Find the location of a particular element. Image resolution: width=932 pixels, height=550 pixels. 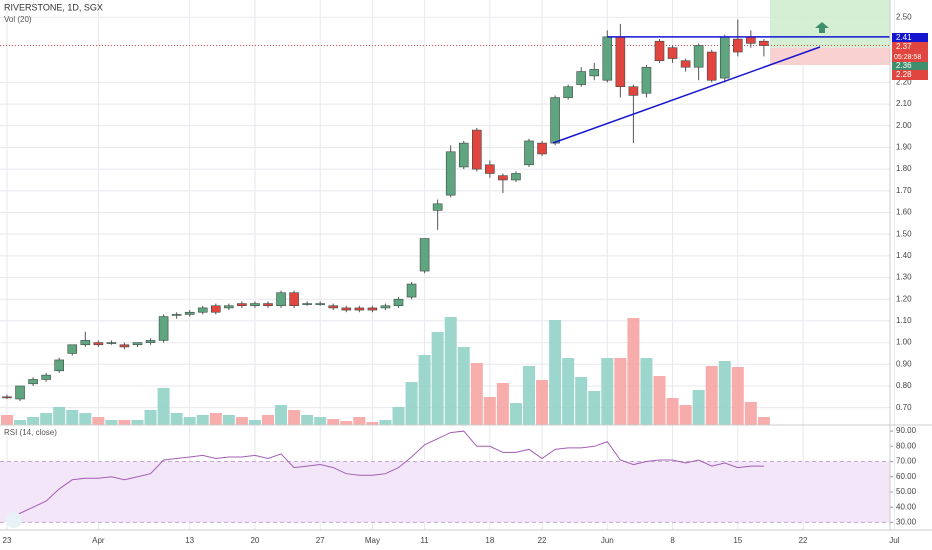

x-tick-label: 27 is located at coordinates (320, 540).